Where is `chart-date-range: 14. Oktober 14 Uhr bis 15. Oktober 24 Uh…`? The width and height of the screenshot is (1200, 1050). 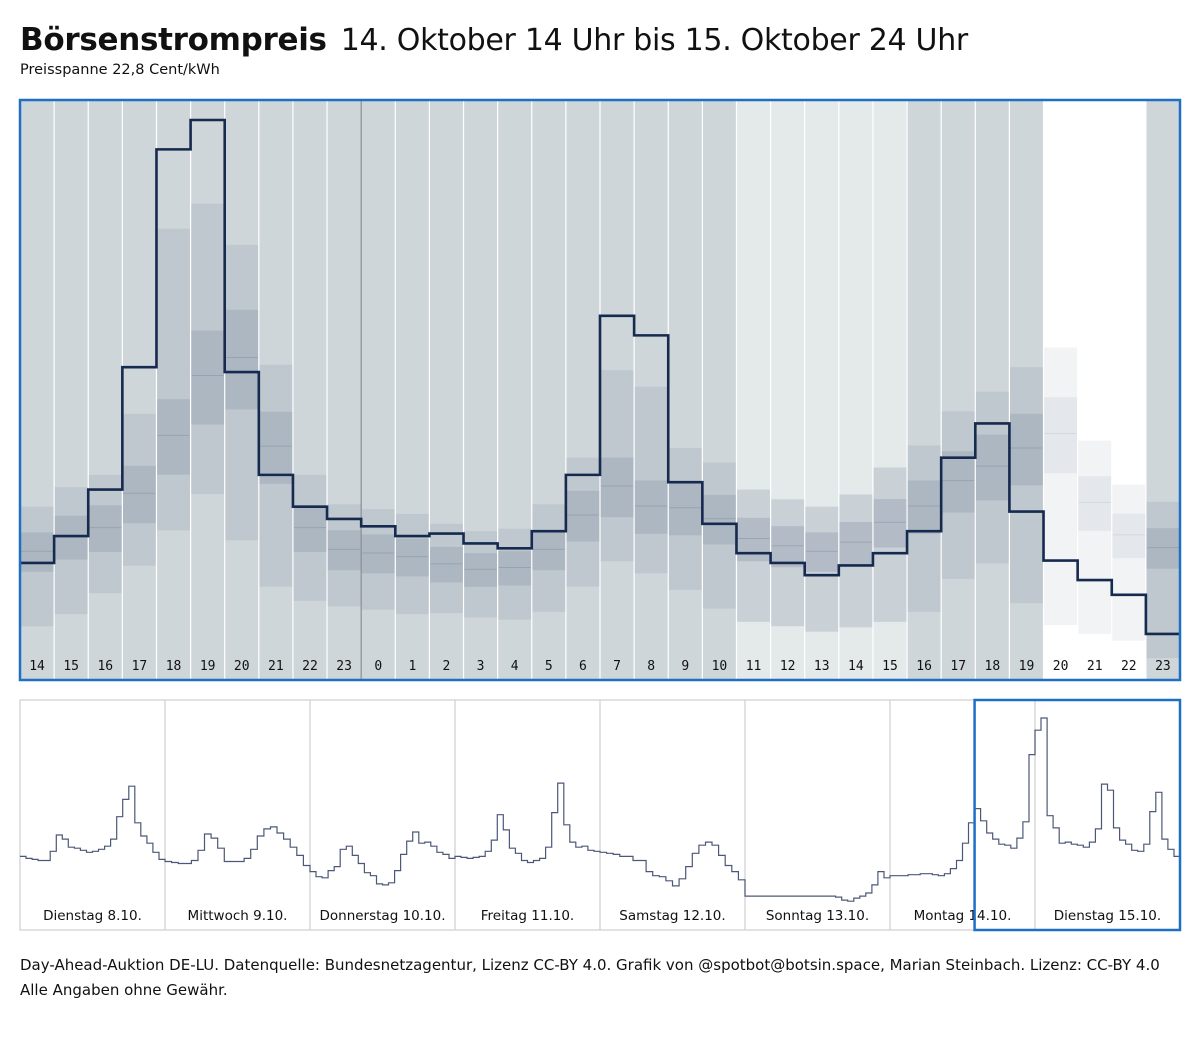 chart-date-range: 14. Oktober 14 Uhr bis 15. Oktober 24 Uh… is located at coordinates (654, 40).